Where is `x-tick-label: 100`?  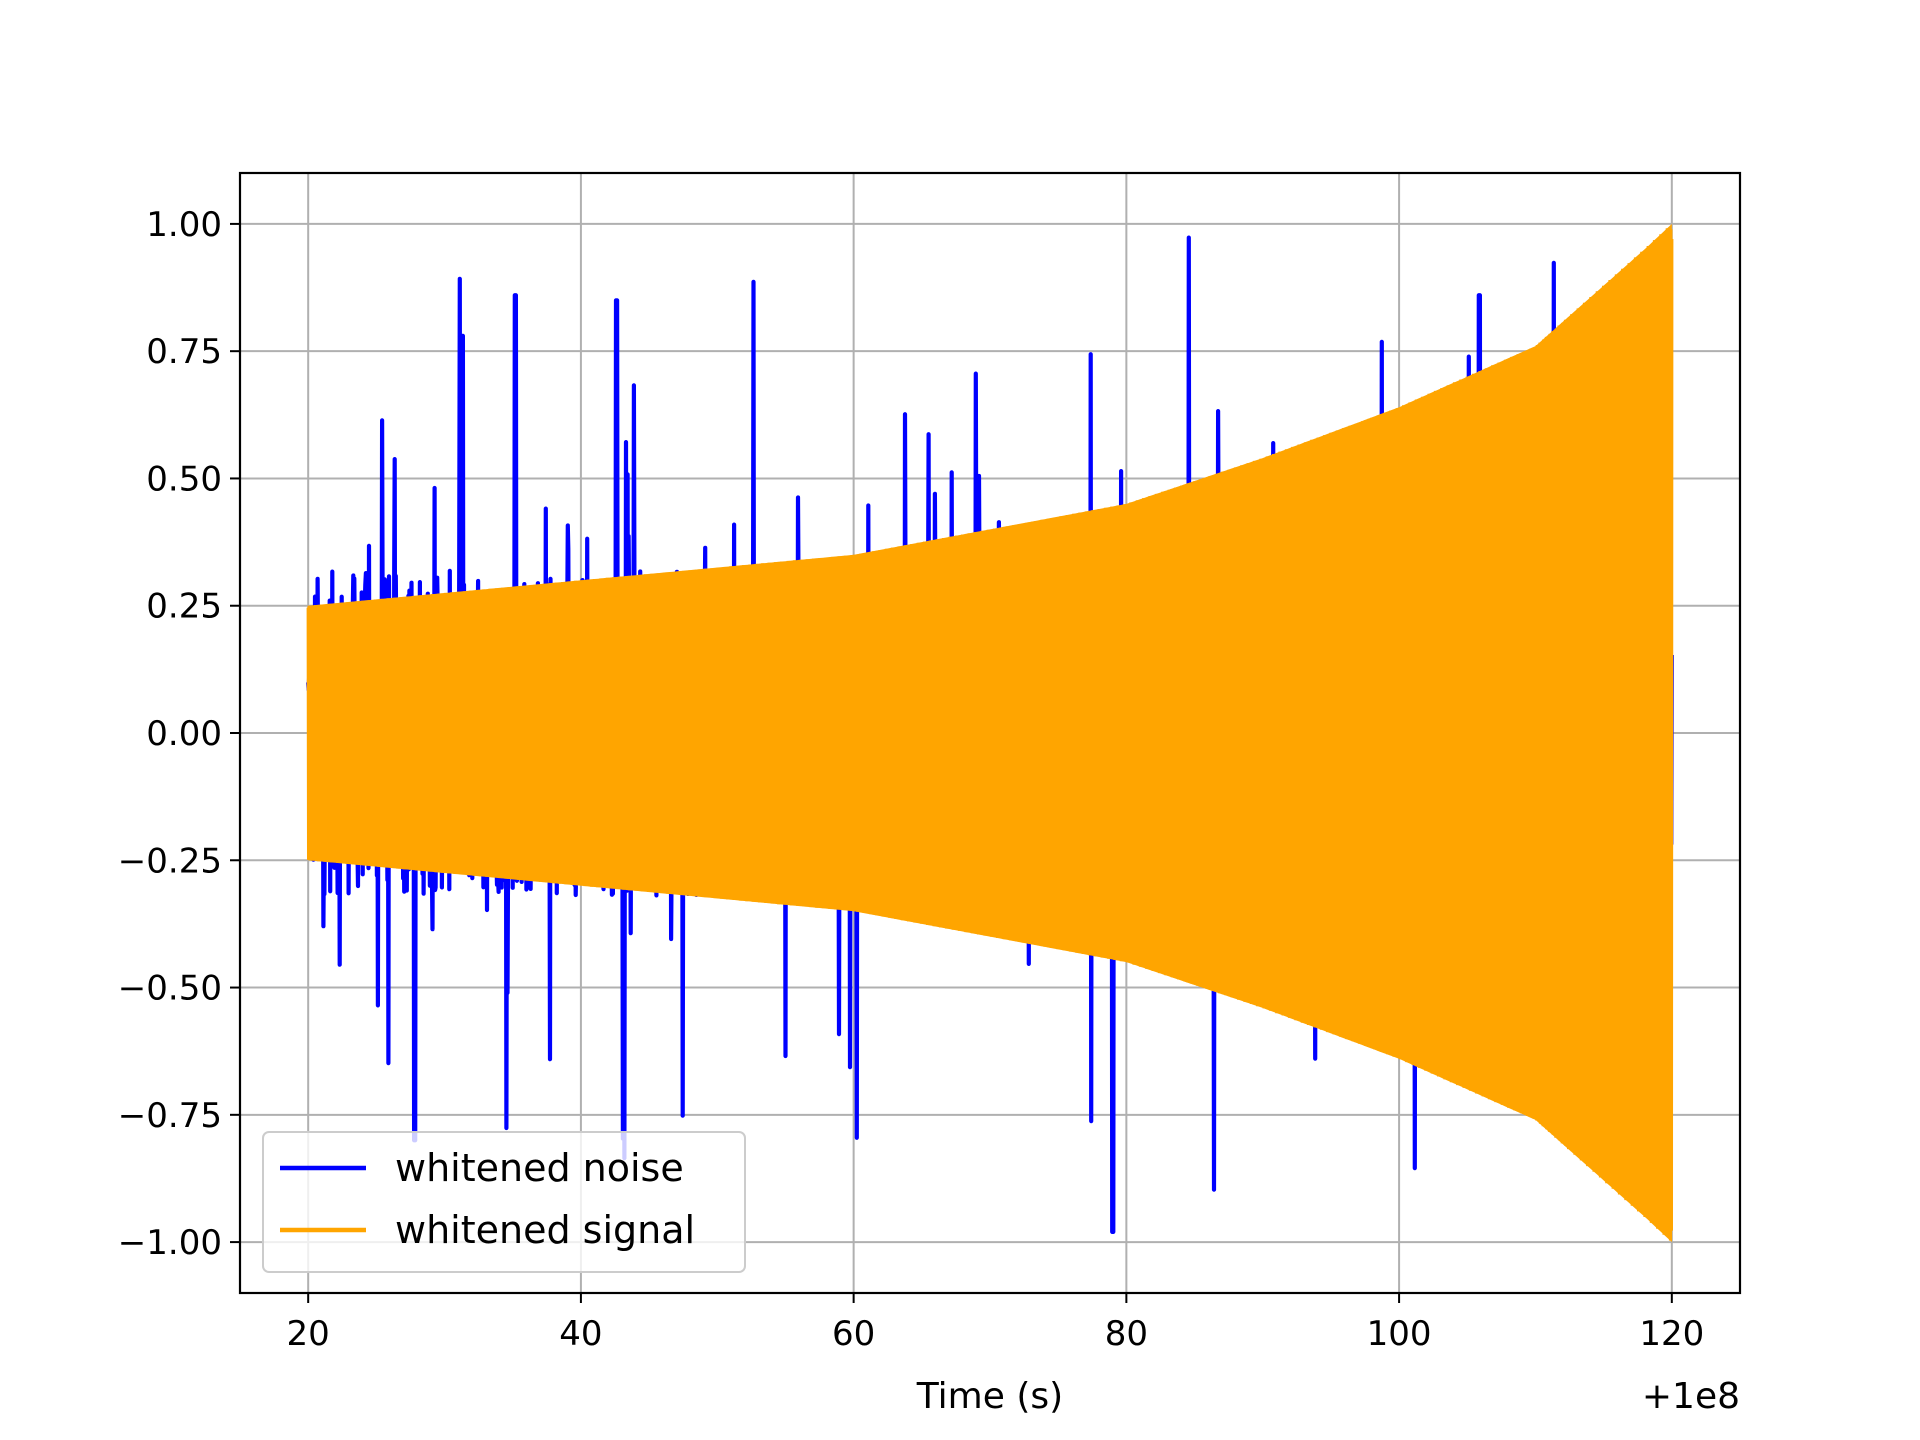
x-tick-label: 100 is located at coordinates (1399, 1334).